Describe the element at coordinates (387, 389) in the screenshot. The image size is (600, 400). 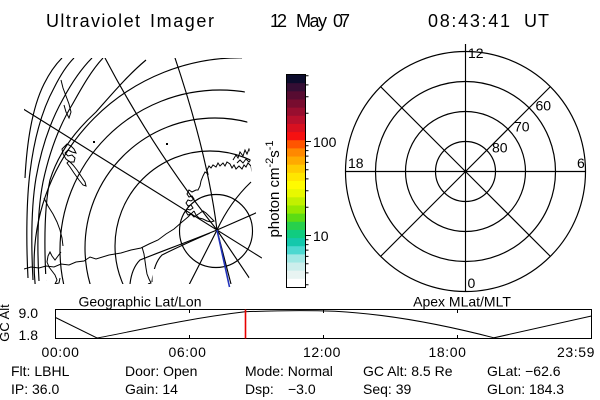
I see `svg-text: Seq: 39` at that location.